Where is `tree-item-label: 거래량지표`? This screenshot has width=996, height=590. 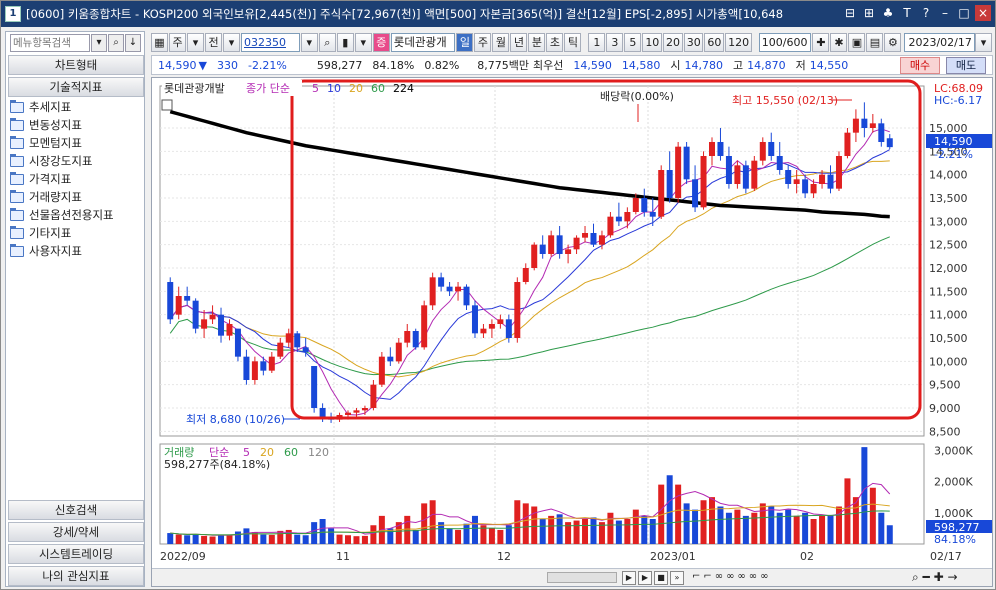 tree-item-label: 거래량지표 is located at coordinates (55, 197).